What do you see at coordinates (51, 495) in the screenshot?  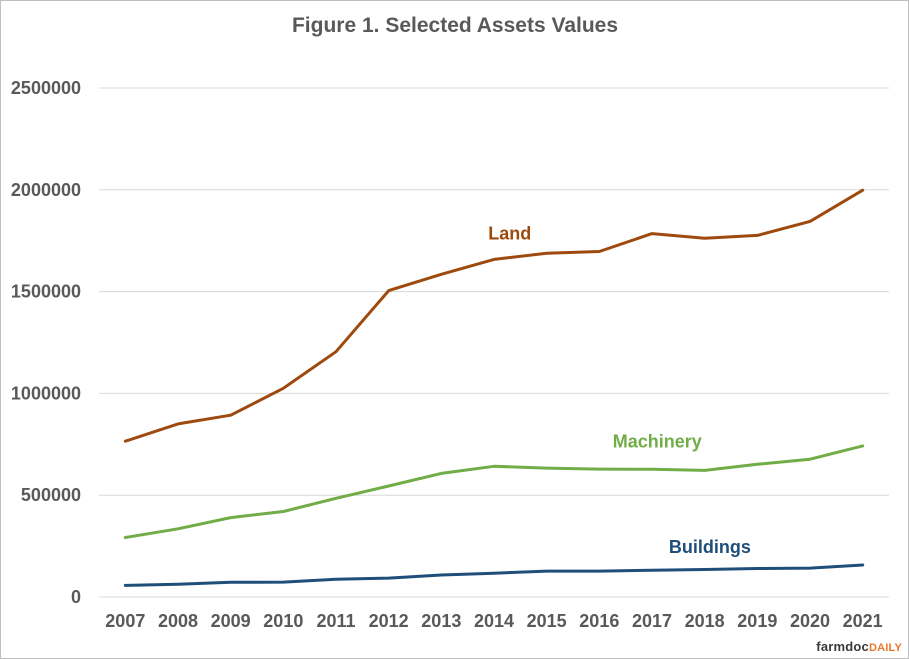 I see `y-tick-label: 500000` at bounding box center [51, 495].